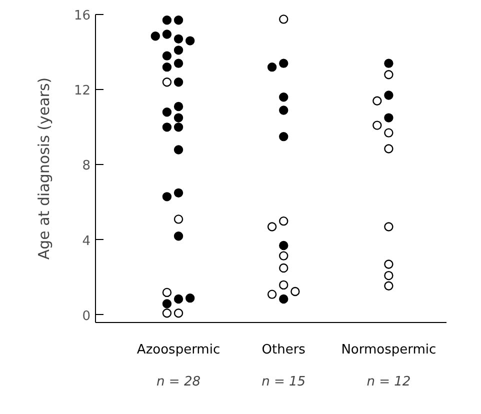  I want to click on y-tick-label: 8, so click(86, 166).